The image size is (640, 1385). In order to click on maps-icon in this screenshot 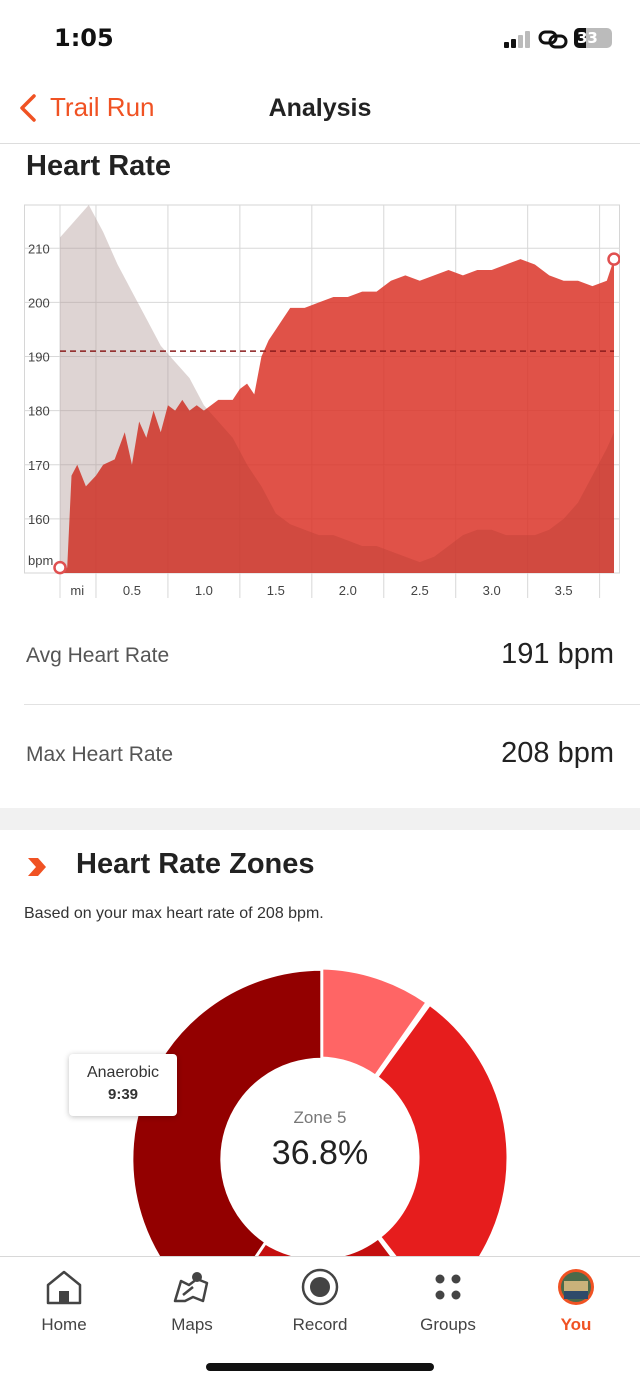, I will do `click(191, 1287)`.